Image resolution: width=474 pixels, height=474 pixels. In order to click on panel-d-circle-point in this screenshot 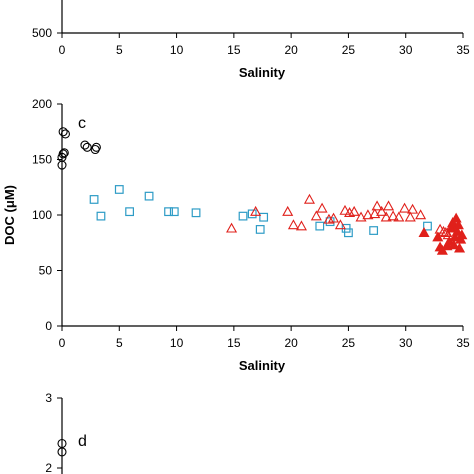, I will do `click(62, 452)`.